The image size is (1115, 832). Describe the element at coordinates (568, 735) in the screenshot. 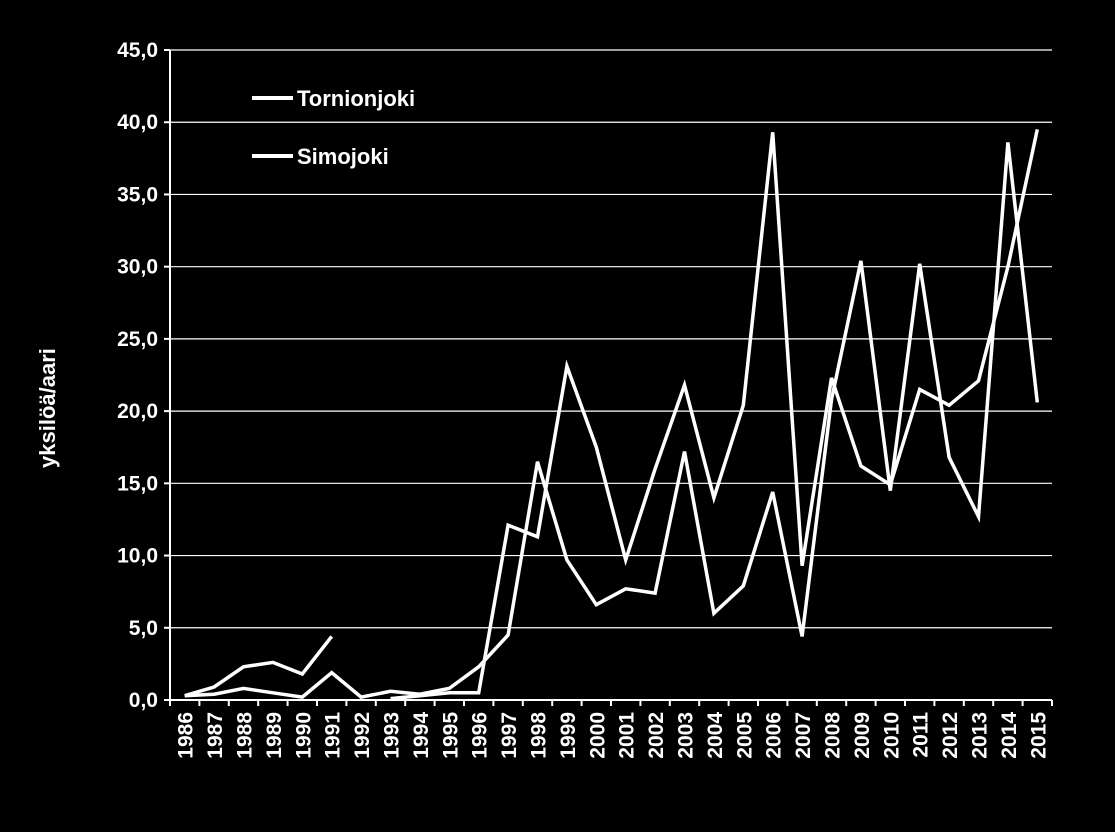

I see `x-tick-label: 1999` at that location.